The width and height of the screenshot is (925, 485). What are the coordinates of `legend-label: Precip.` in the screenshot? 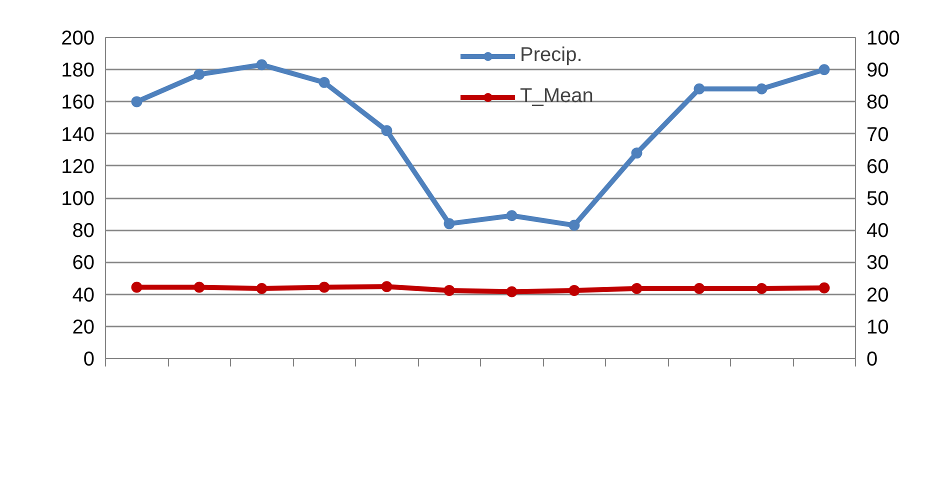 It's located at (551, 55).